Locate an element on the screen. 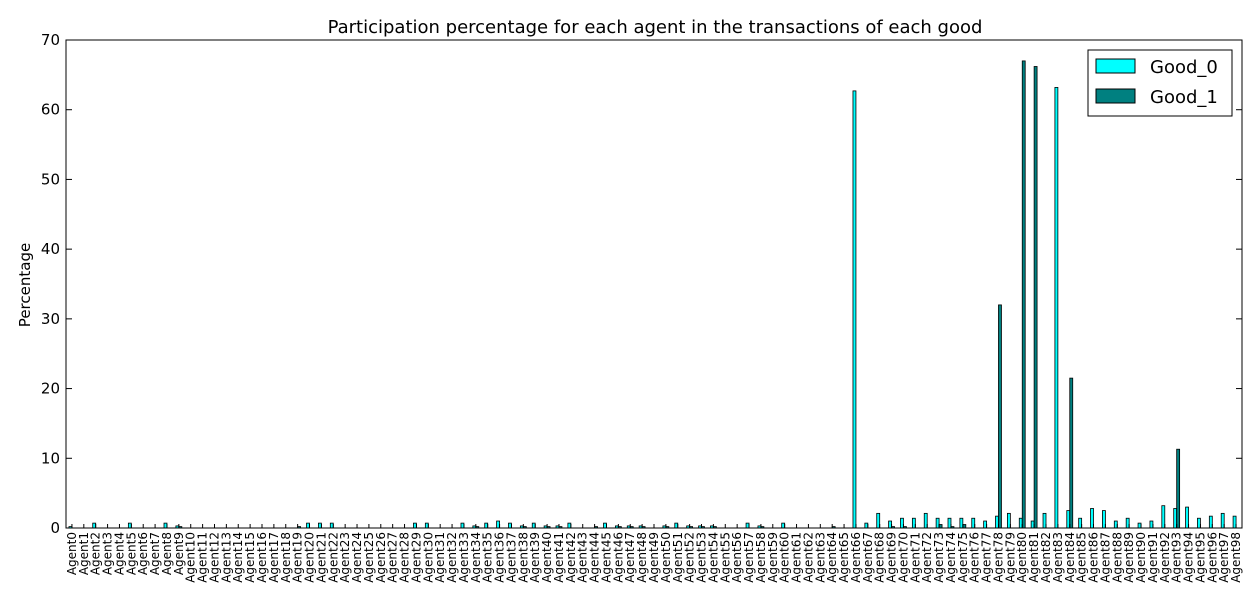 This screenshot has width=1260, height=610. x-tick-label-agent13: Agent13 is located at coordinates (226, 557).